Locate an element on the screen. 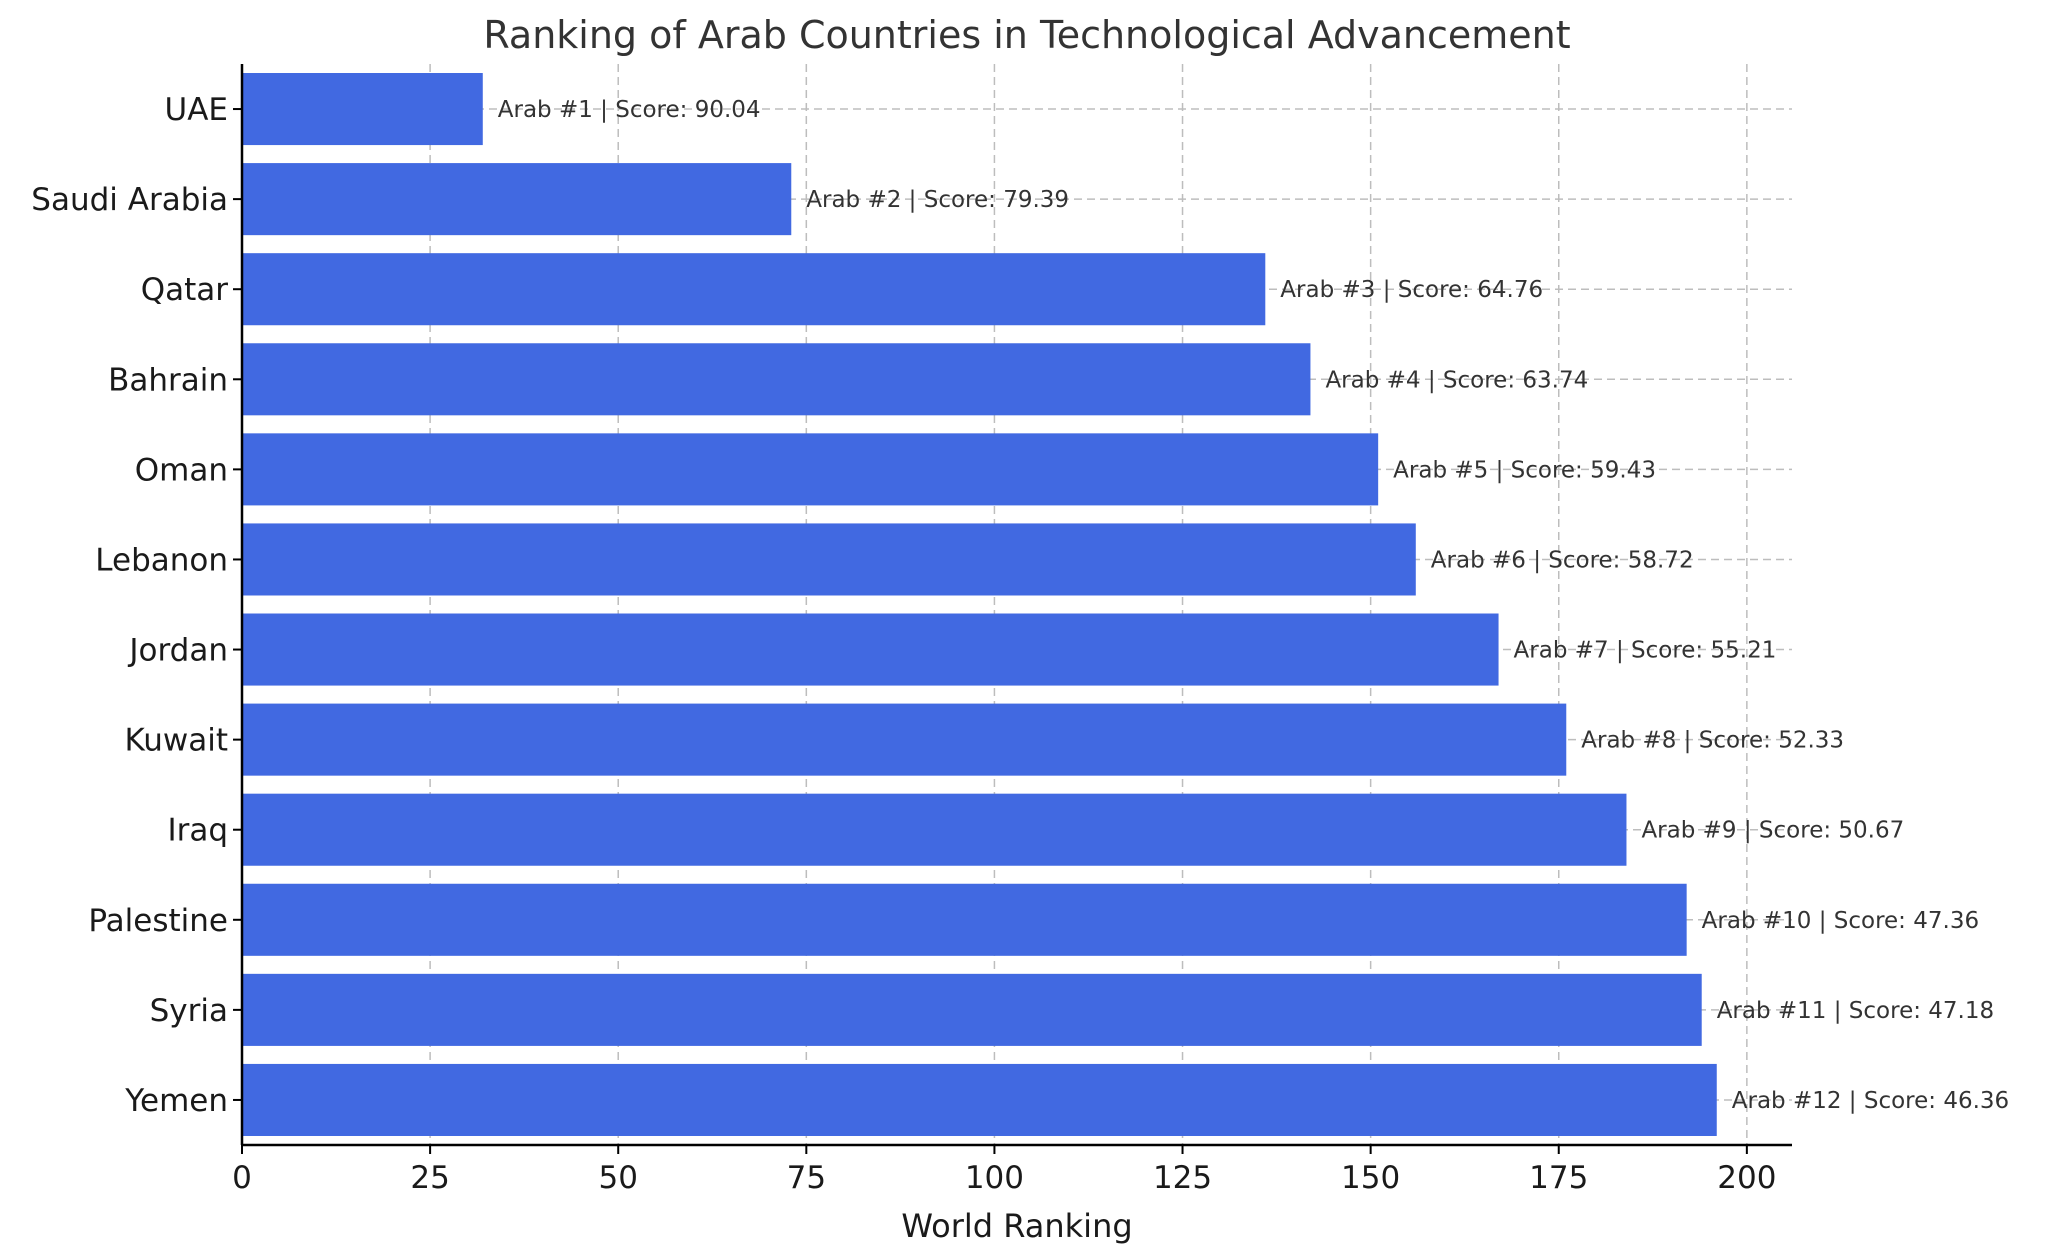  y-tick-label-jordan: Jordan is located at coordinates (177, 651).